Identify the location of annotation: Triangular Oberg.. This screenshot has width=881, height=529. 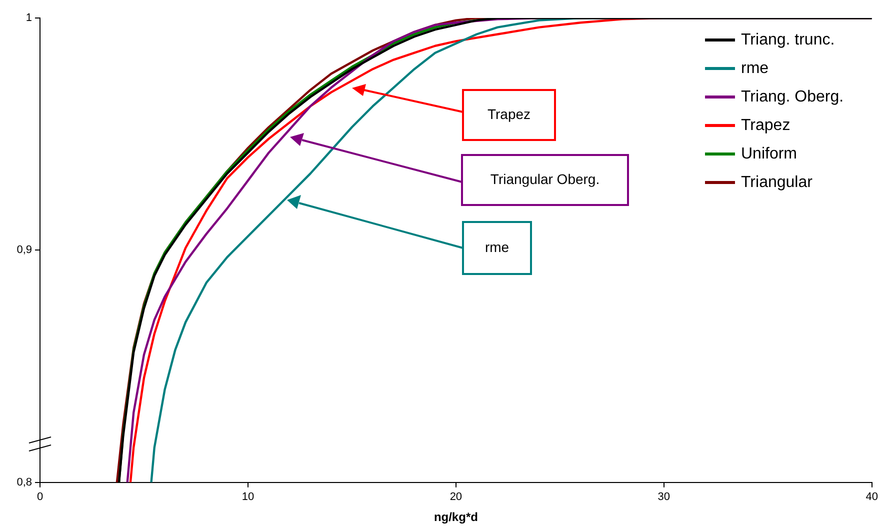
(545, 178).